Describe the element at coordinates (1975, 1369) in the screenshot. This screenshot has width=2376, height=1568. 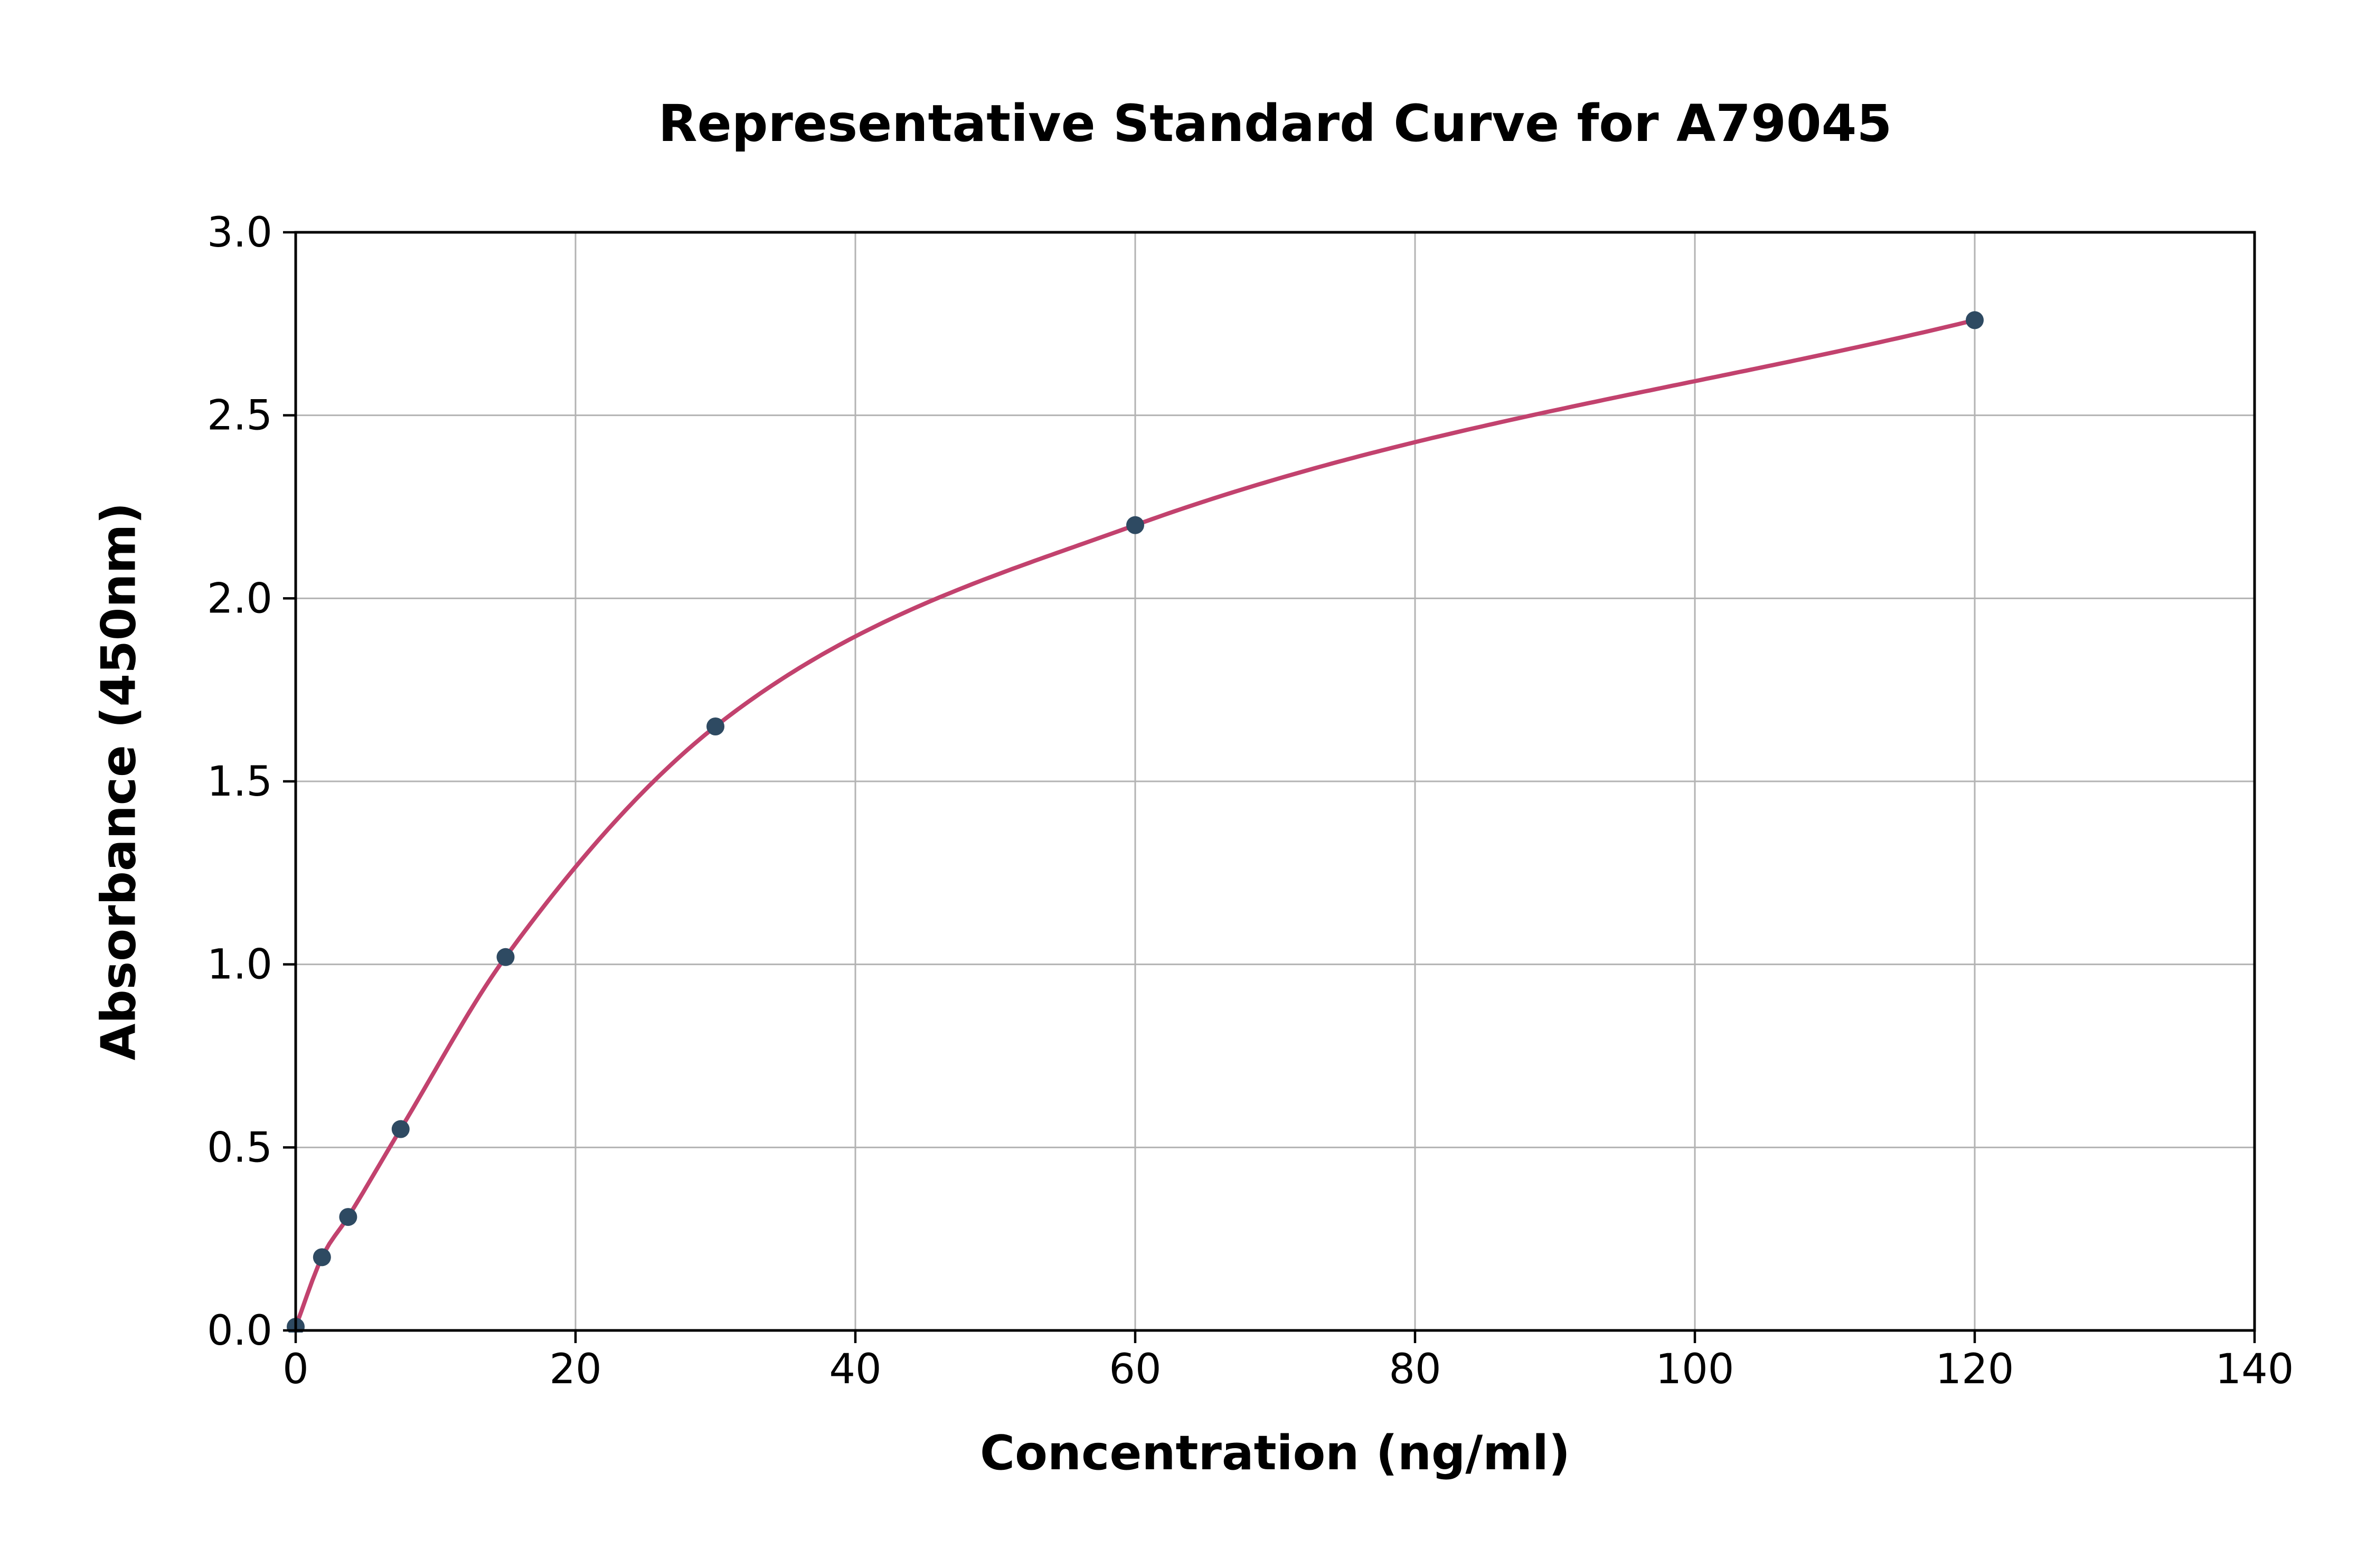
I see `x-tick-label: 120` at that location.